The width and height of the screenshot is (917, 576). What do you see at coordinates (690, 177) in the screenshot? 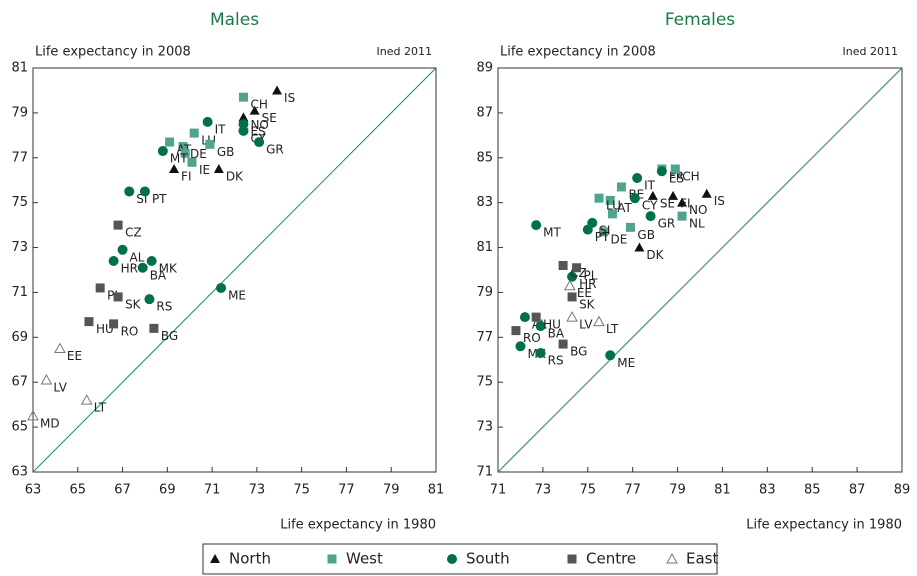
I see `point-label: CH` at bounding box center [690, 177].